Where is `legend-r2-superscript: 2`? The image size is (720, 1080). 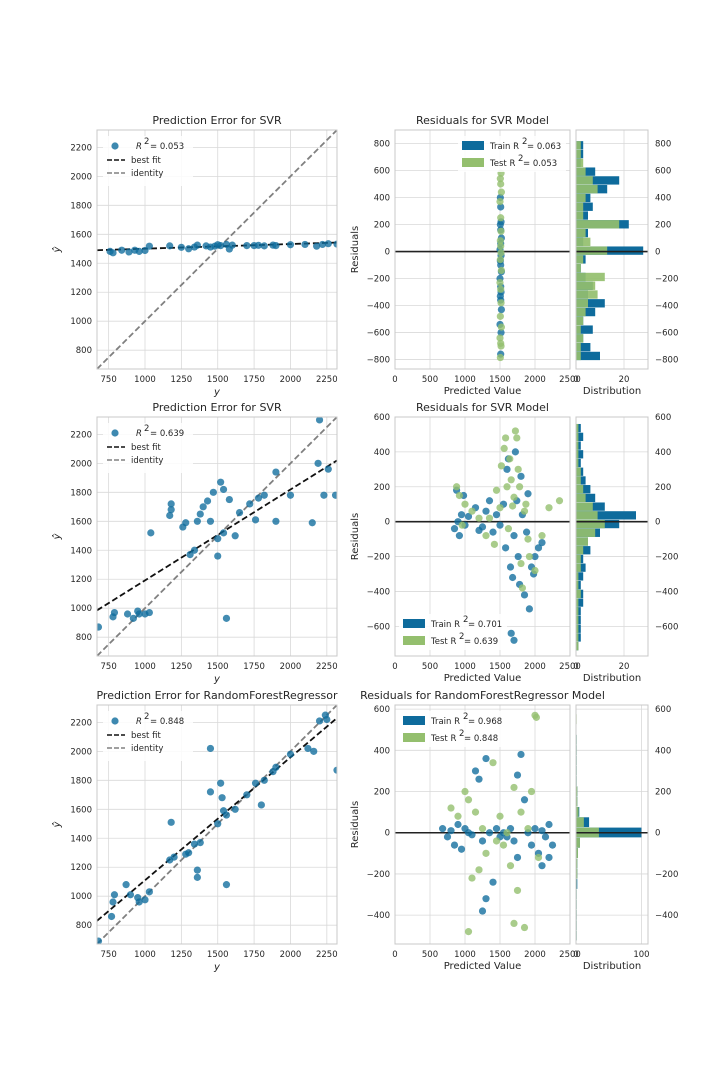 legend-r2-superscript: 2 is located at coordinates (146, 717).